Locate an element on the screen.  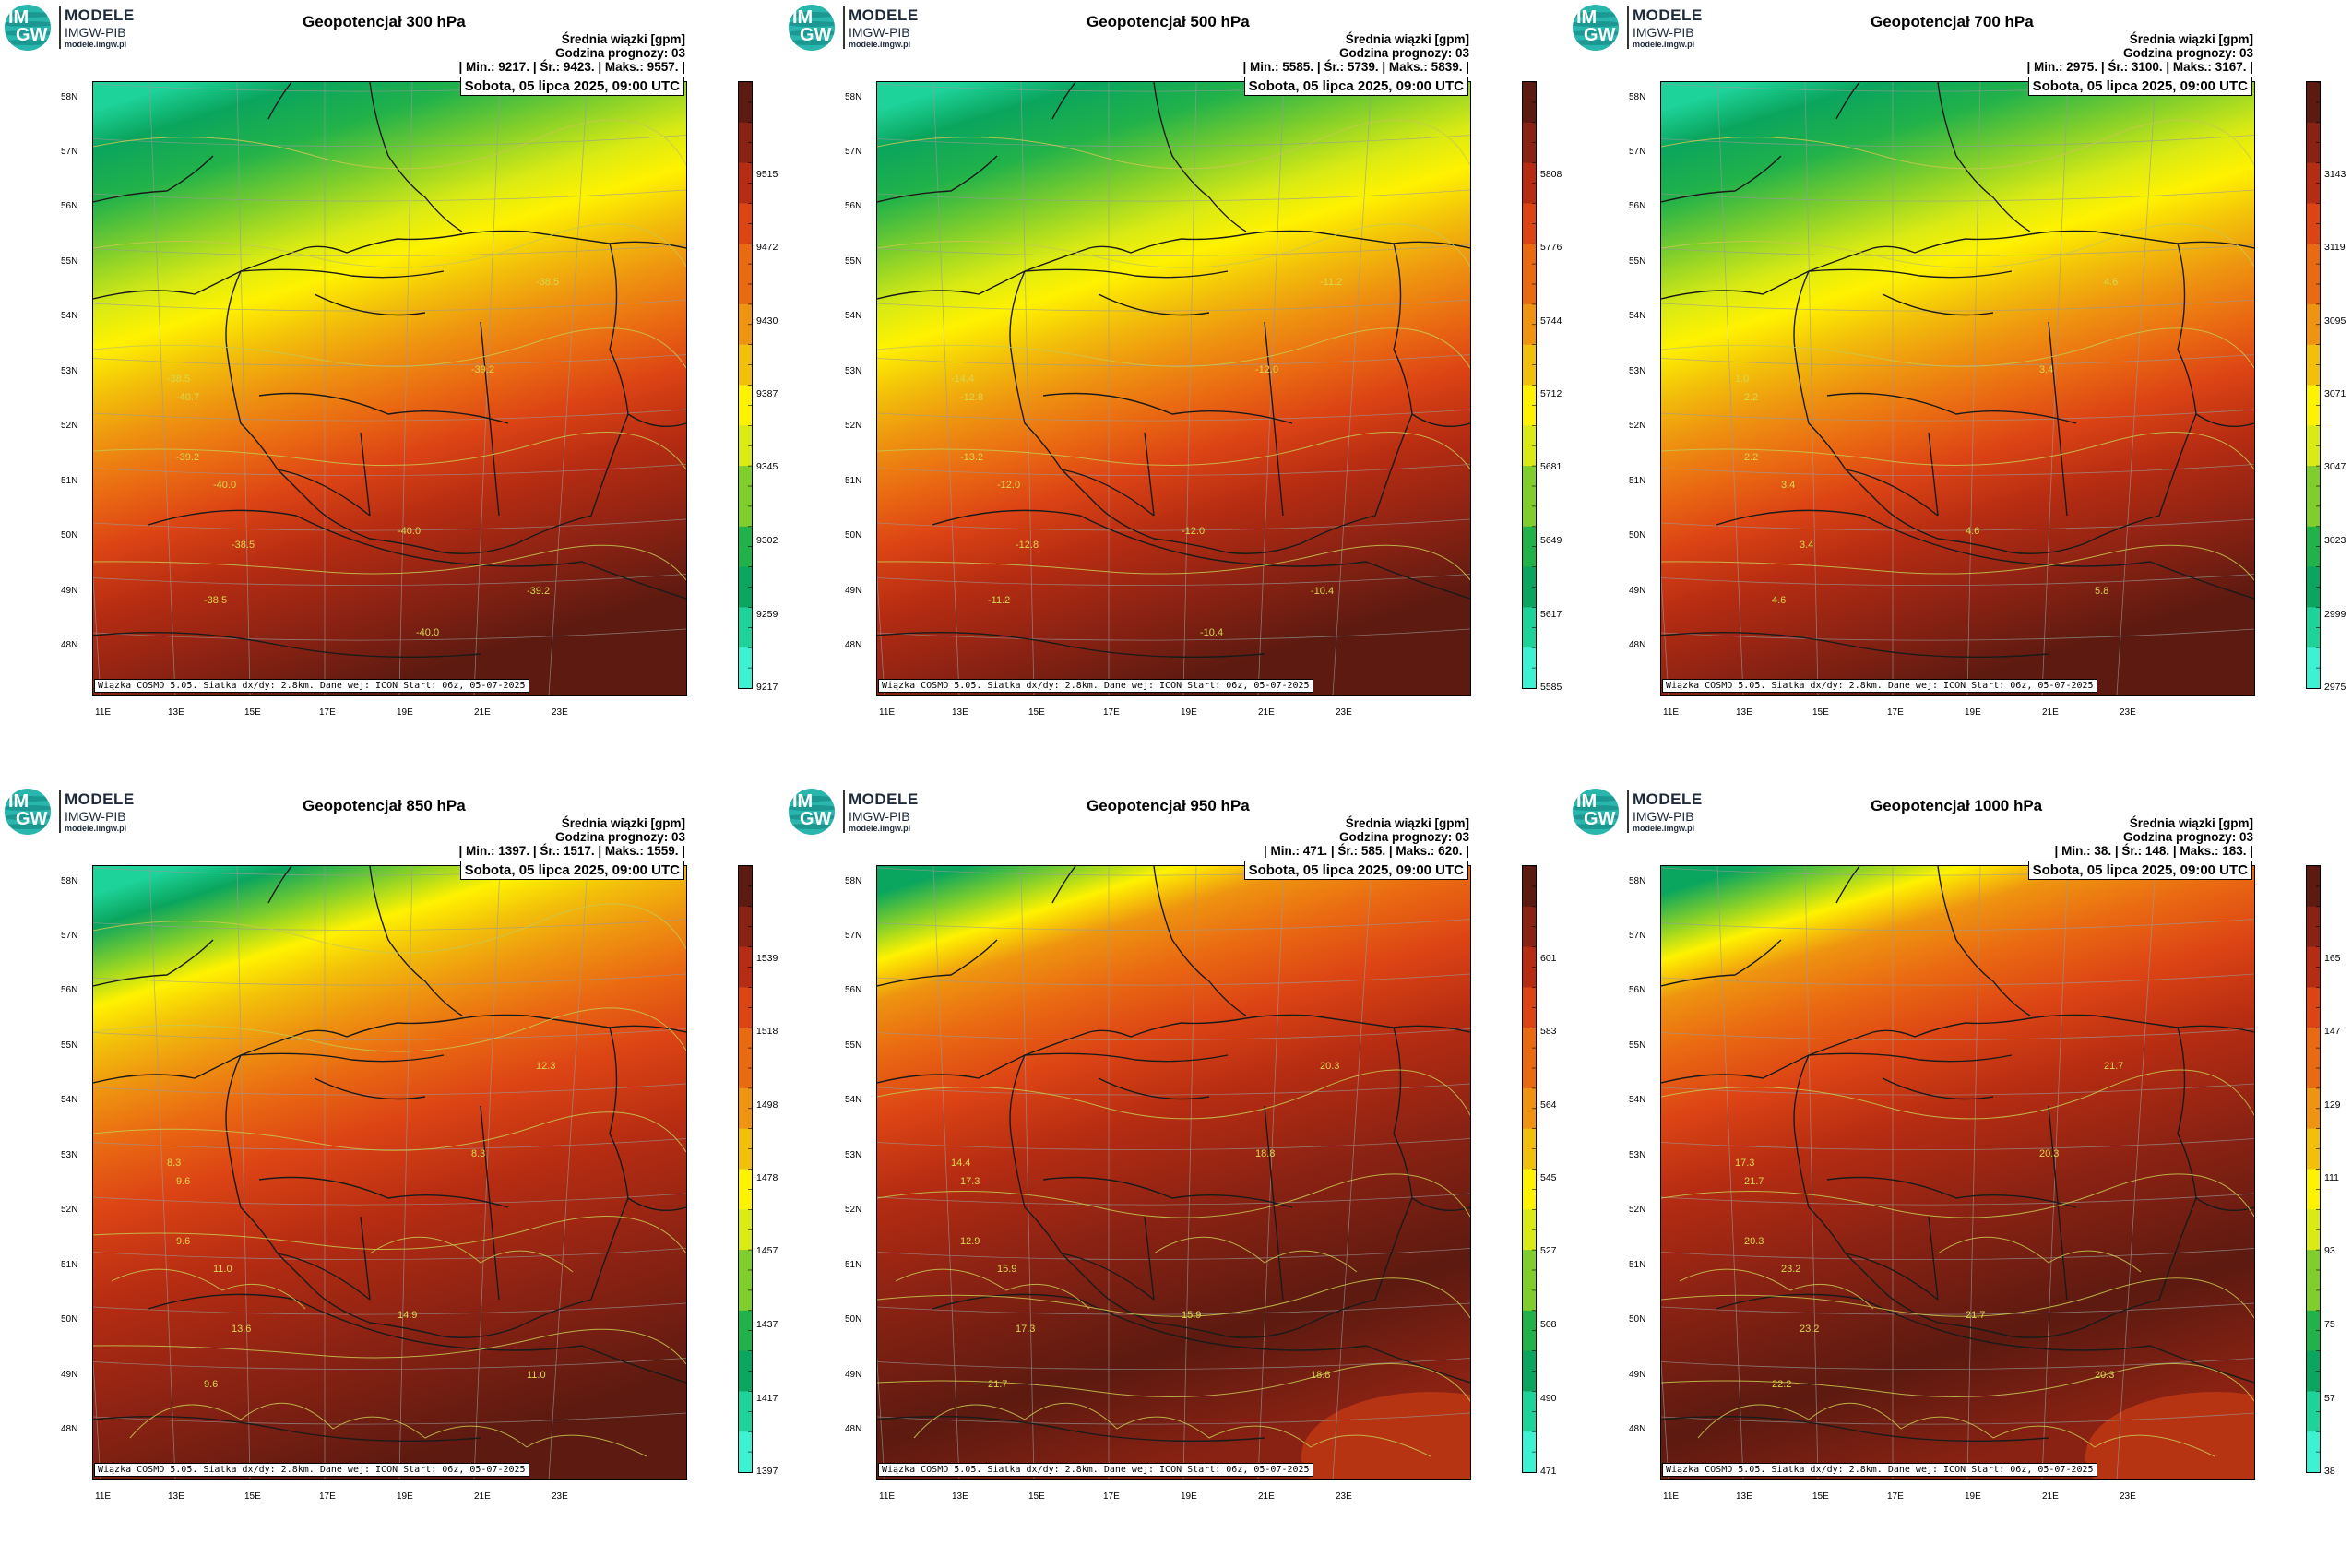
contour-value-label: 12.3 is located at coordinates (545, 1066).